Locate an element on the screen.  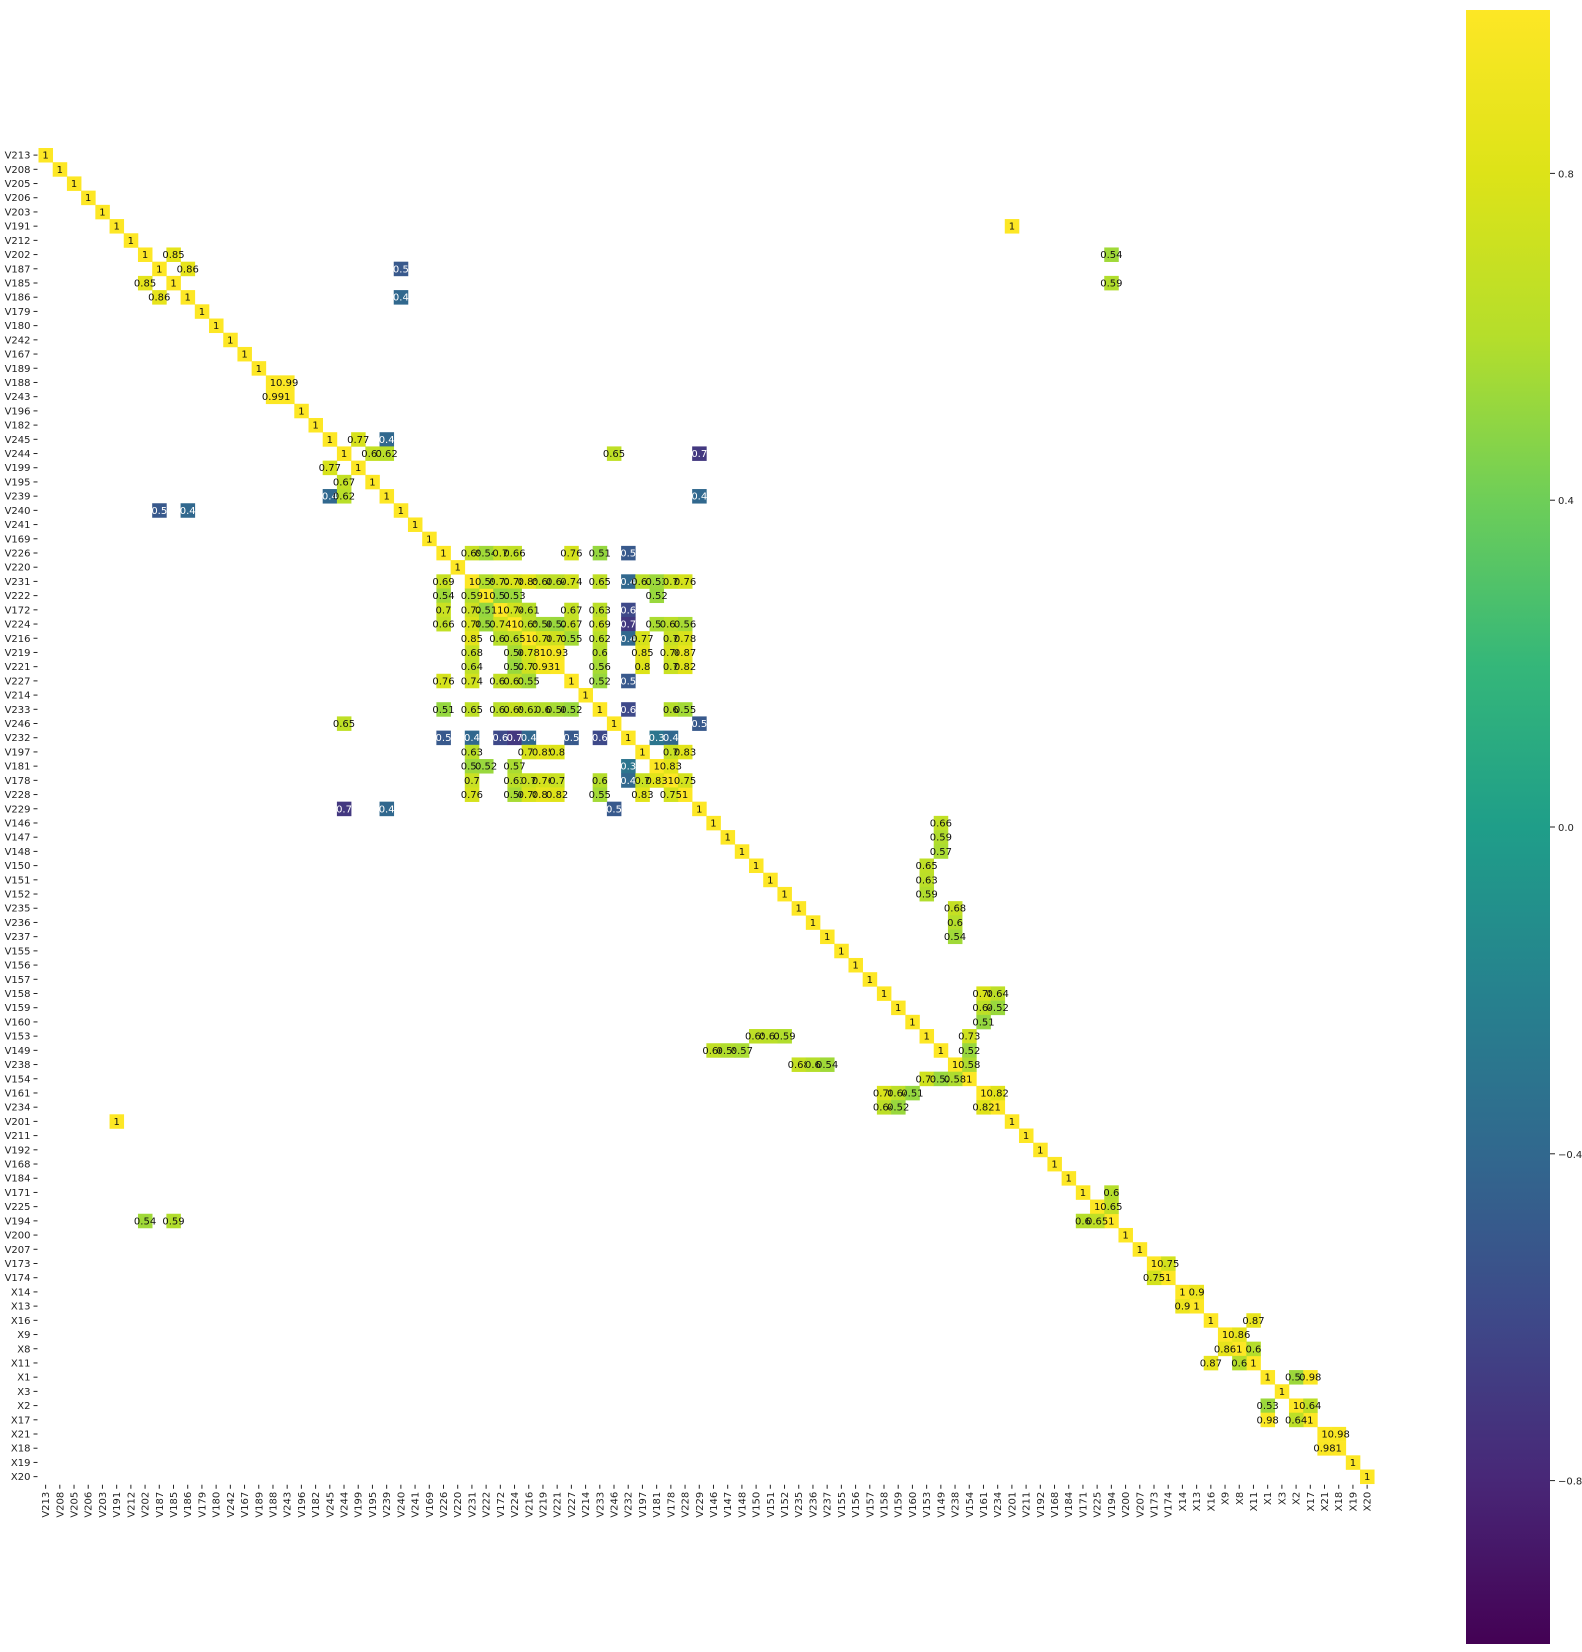
cell-annotation: 0.68 is located at coordinates (799, 1065).